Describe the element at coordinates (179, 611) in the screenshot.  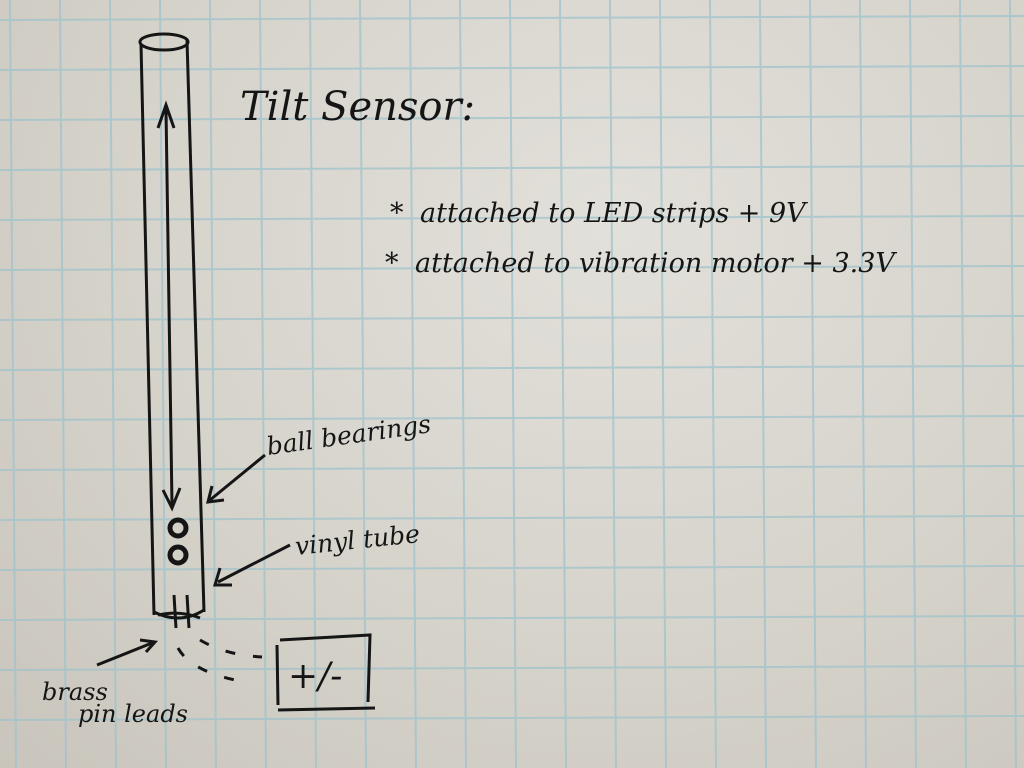
I see `brass-pin-leads` at that location.